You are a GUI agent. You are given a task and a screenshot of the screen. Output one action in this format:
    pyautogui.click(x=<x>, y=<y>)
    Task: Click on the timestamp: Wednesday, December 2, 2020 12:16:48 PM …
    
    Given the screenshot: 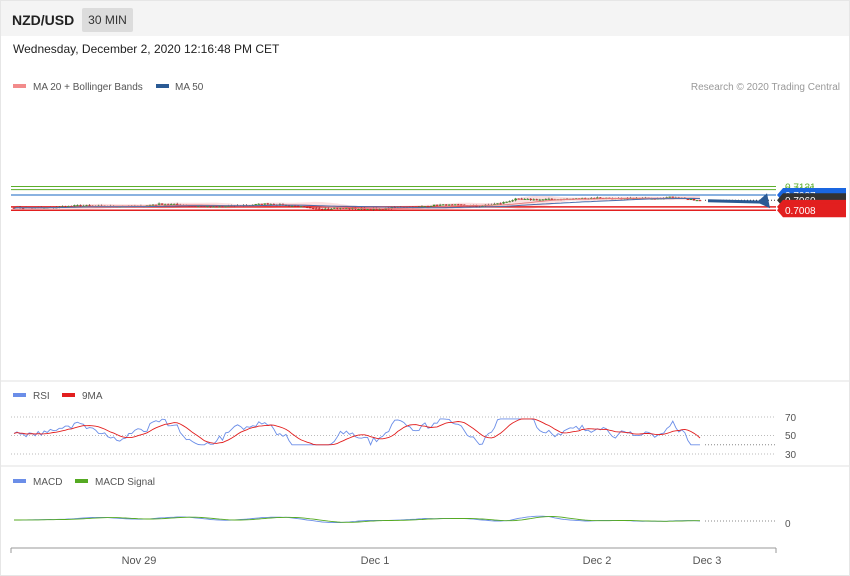 What is the action you would take?
    pyautogui.click(x=146, y=49)
    